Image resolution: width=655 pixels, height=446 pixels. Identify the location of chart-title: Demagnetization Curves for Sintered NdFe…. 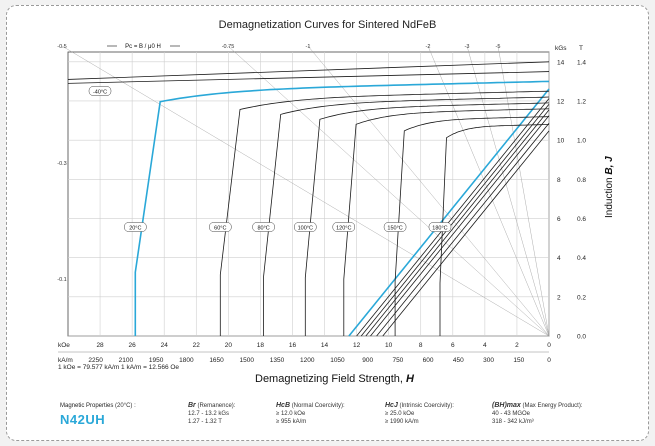
(327, 25).